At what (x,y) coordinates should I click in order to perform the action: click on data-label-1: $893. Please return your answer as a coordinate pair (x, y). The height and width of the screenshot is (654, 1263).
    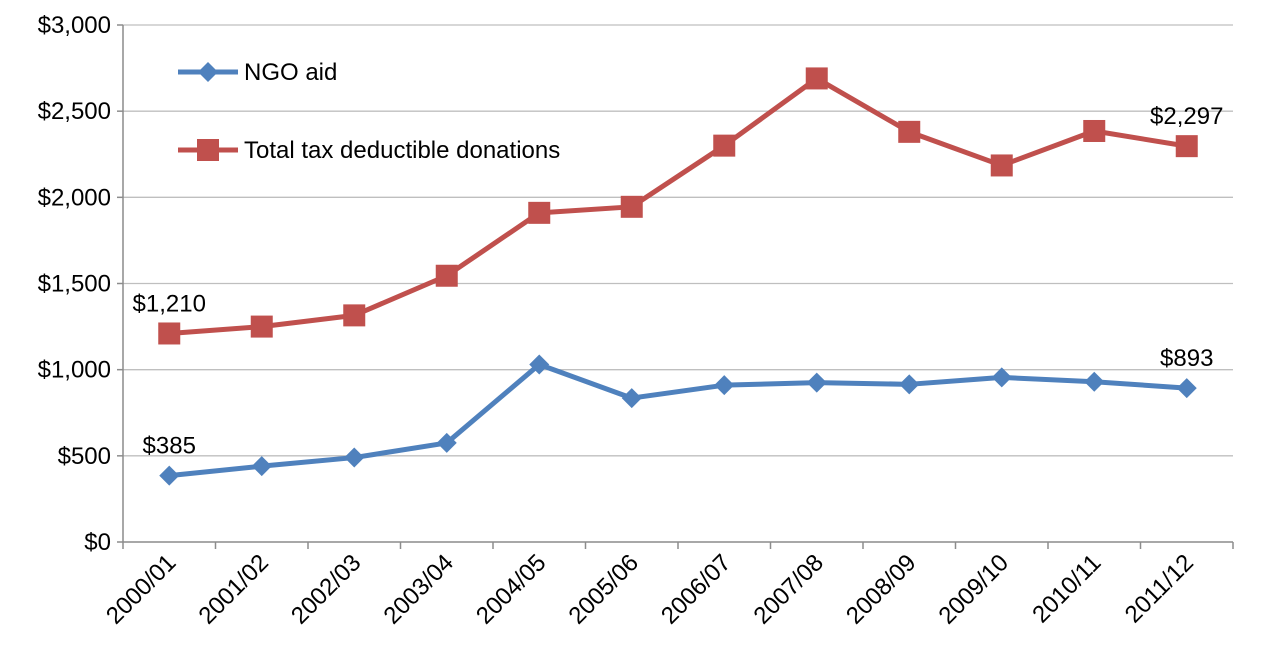
    Looking at the image, I should click on (1186, 358).